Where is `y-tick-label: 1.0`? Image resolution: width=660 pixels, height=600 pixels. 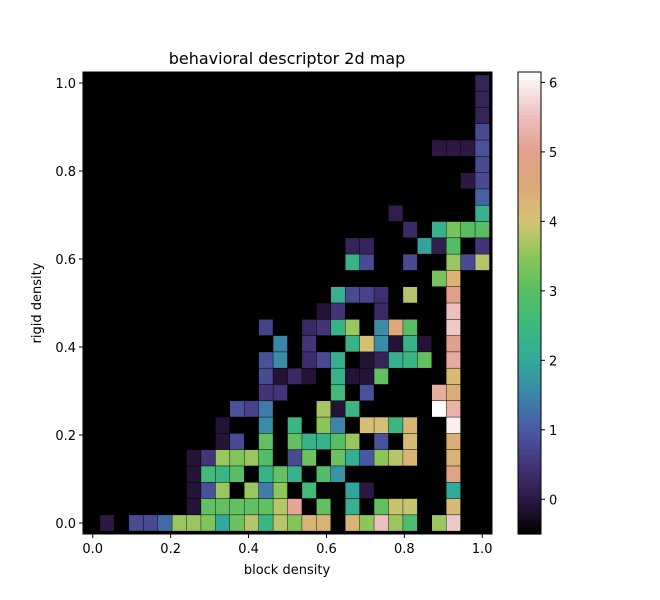 y-tick-label: 1.0 is located at coordinates (65, 84).